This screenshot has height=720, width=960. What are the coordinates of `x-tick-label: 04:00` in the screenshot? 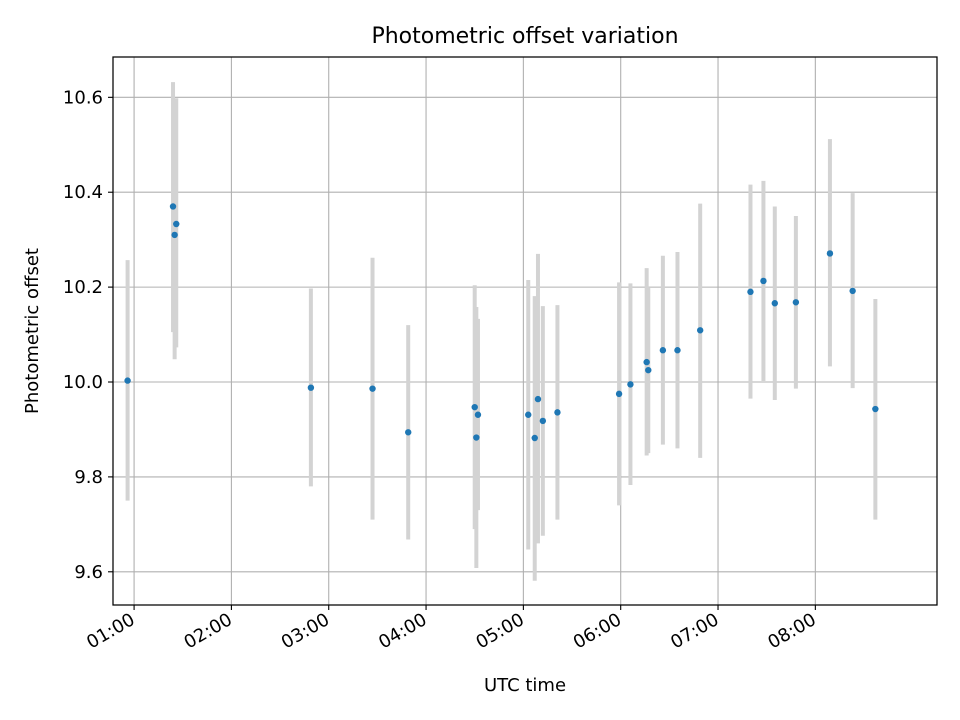 It's located at (402, 631).